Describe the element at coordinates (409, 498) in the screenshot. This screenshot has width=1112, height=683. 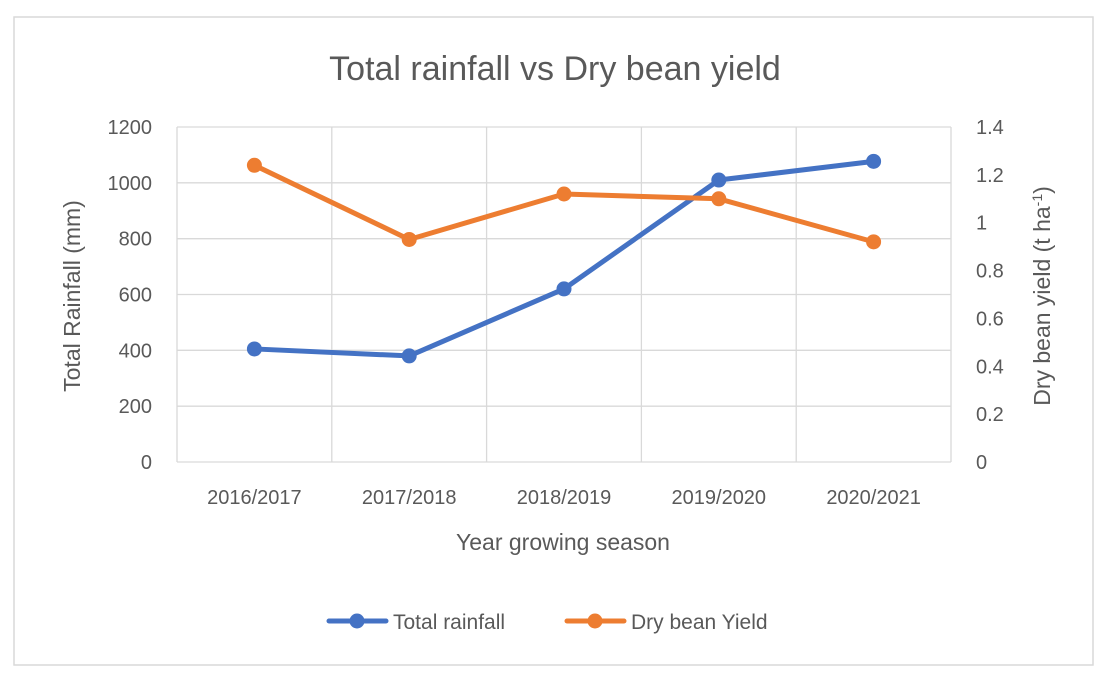
I see `x-tick-label: 2017/2018` at that location.